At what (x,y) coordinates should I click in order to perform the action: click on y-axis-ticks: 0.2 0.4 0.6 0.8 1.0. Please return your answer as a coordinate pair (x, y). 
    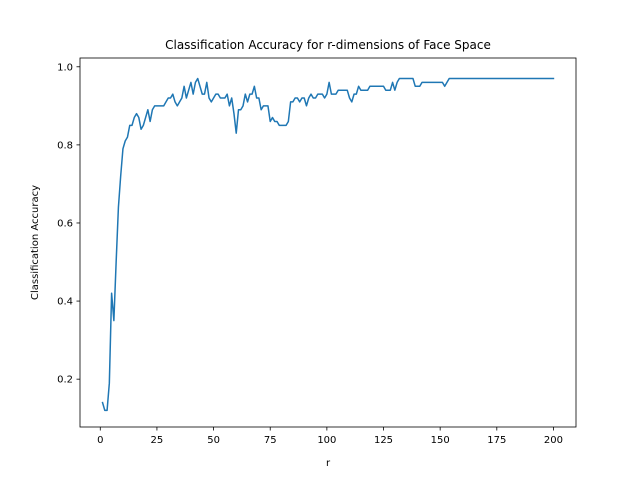
    Looking at the image, I should click on (68, 224).